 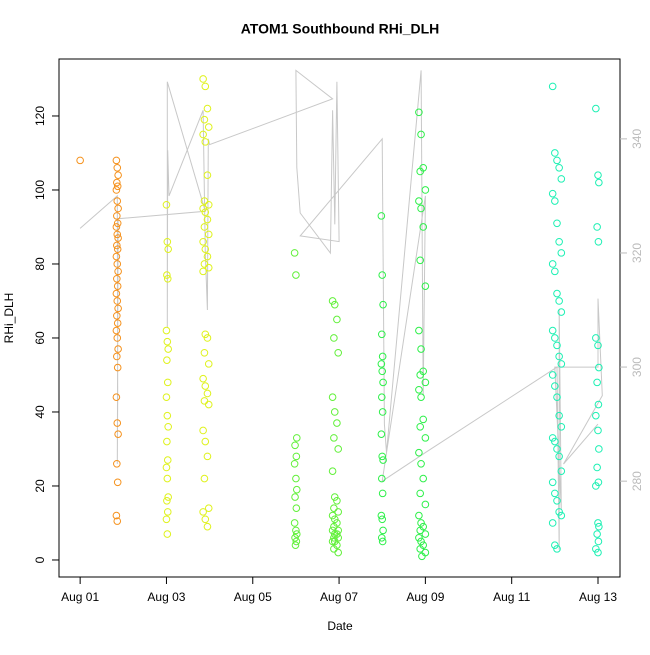 What do you see at coordinates (511, 597) in the screenshot?
I see `x-tick-label: Aug 11` at bounding box center [511, 597].